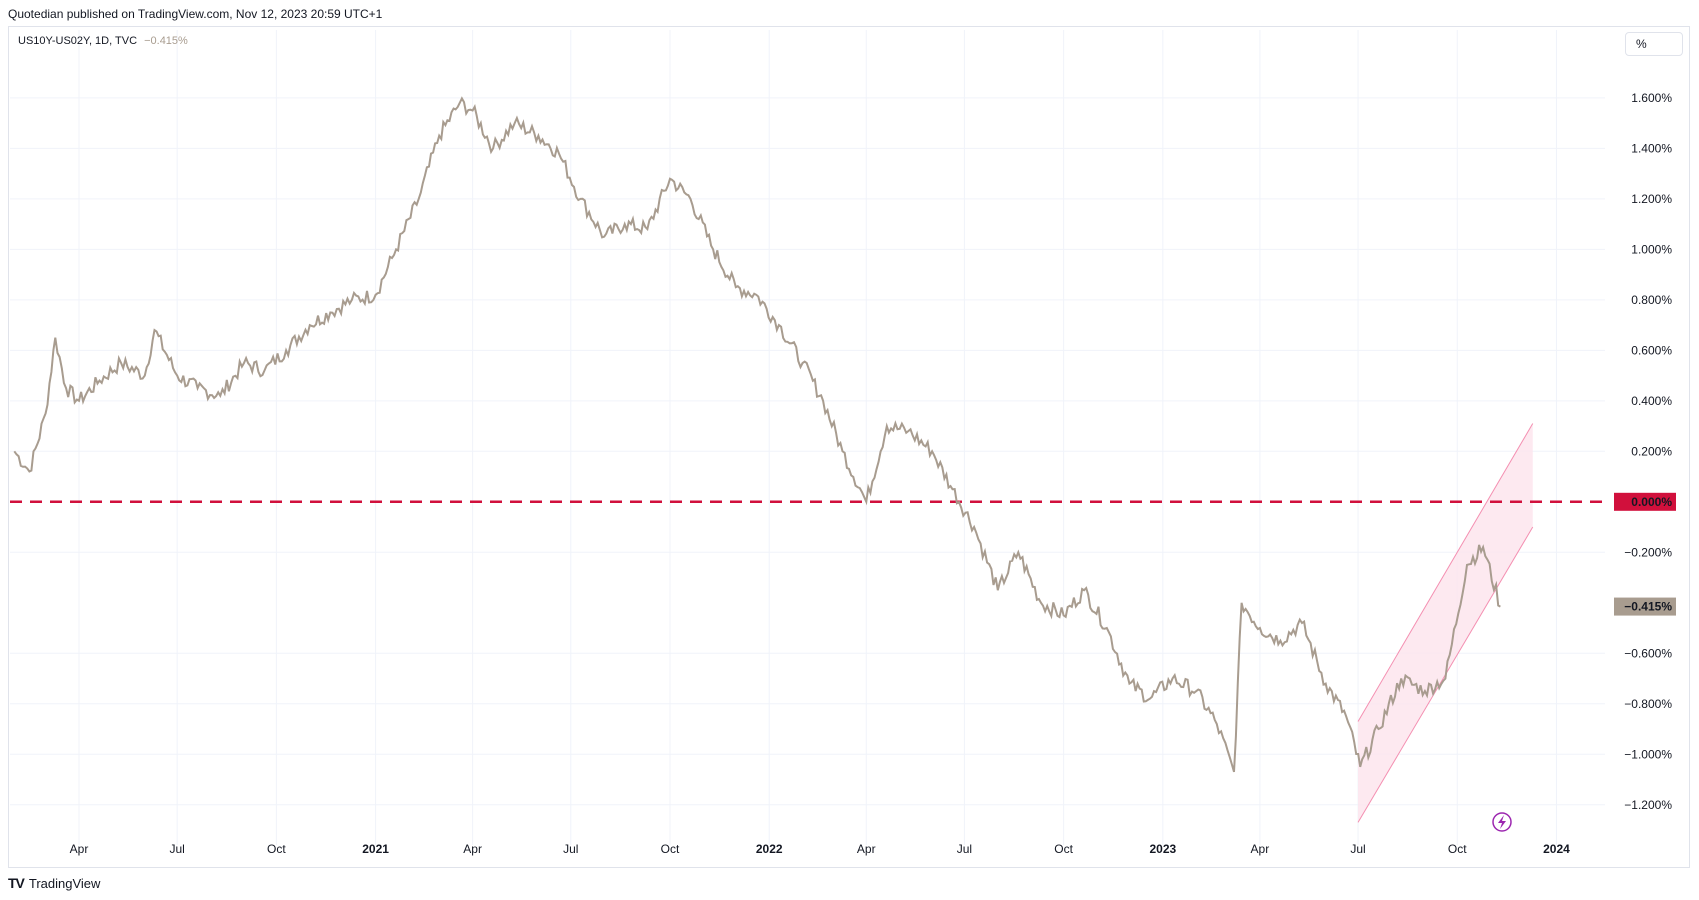  I want to click on channel-upper-line, so click(1445, 572).